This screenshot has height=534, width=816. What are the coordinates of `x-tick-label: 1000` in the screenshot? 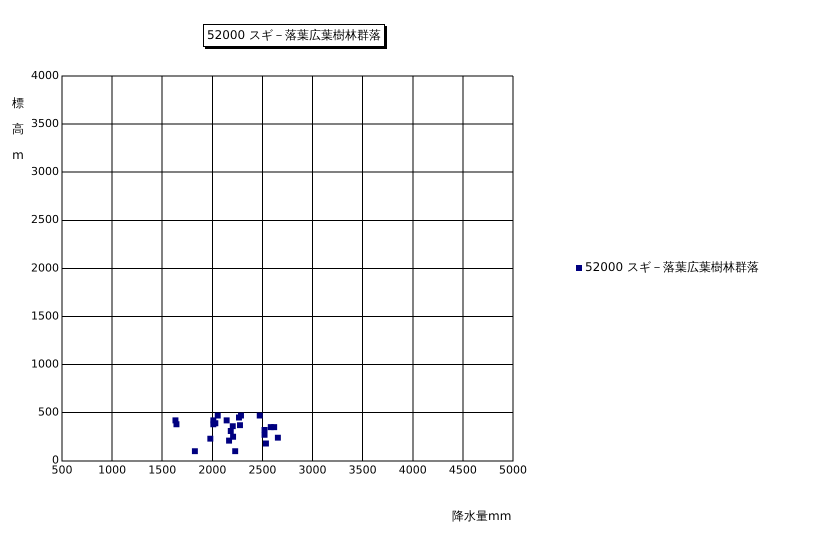 It's located at (112, 469).